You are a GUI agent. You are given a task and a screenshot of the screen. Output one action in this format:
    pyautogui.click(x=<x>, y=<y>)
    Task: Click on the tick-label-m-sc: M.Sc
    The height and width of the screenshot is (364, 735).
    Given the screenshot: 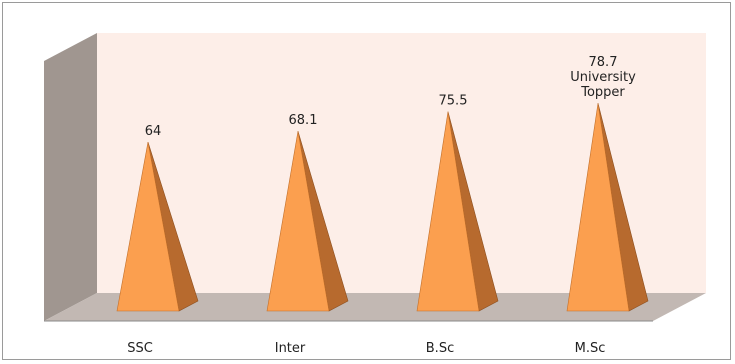 What is the action you would take?
    pyautogui.click(x=590, y=348)
    